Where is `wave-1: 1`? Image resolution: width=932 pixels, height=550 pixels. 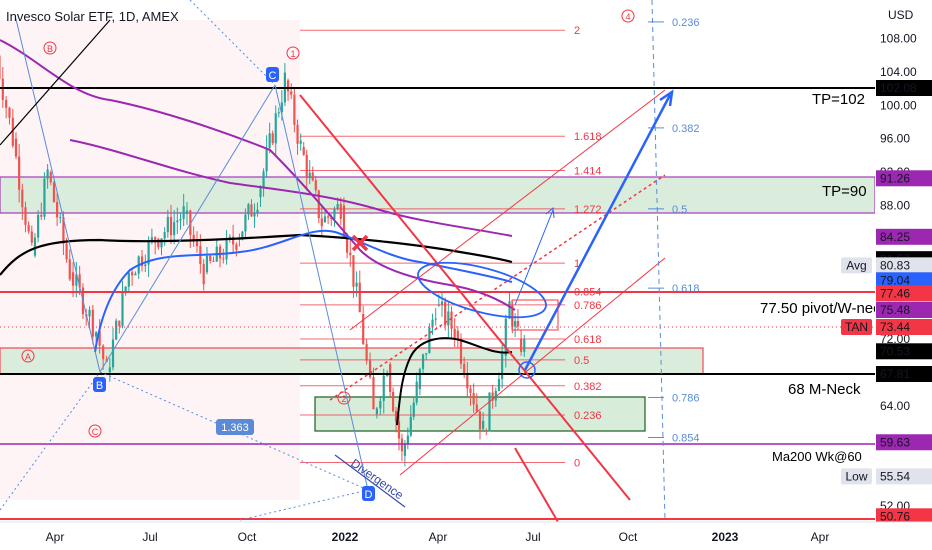 wave-1: 1 is located at coordinates (292, 54).